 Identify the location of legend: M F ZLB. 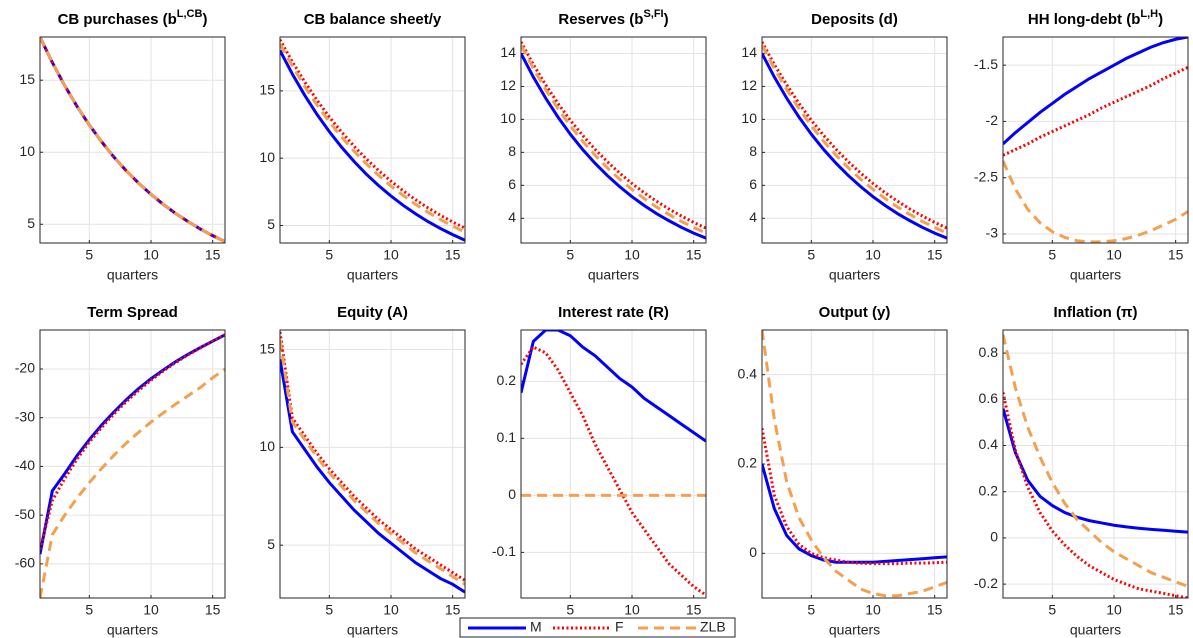
(597, 627).